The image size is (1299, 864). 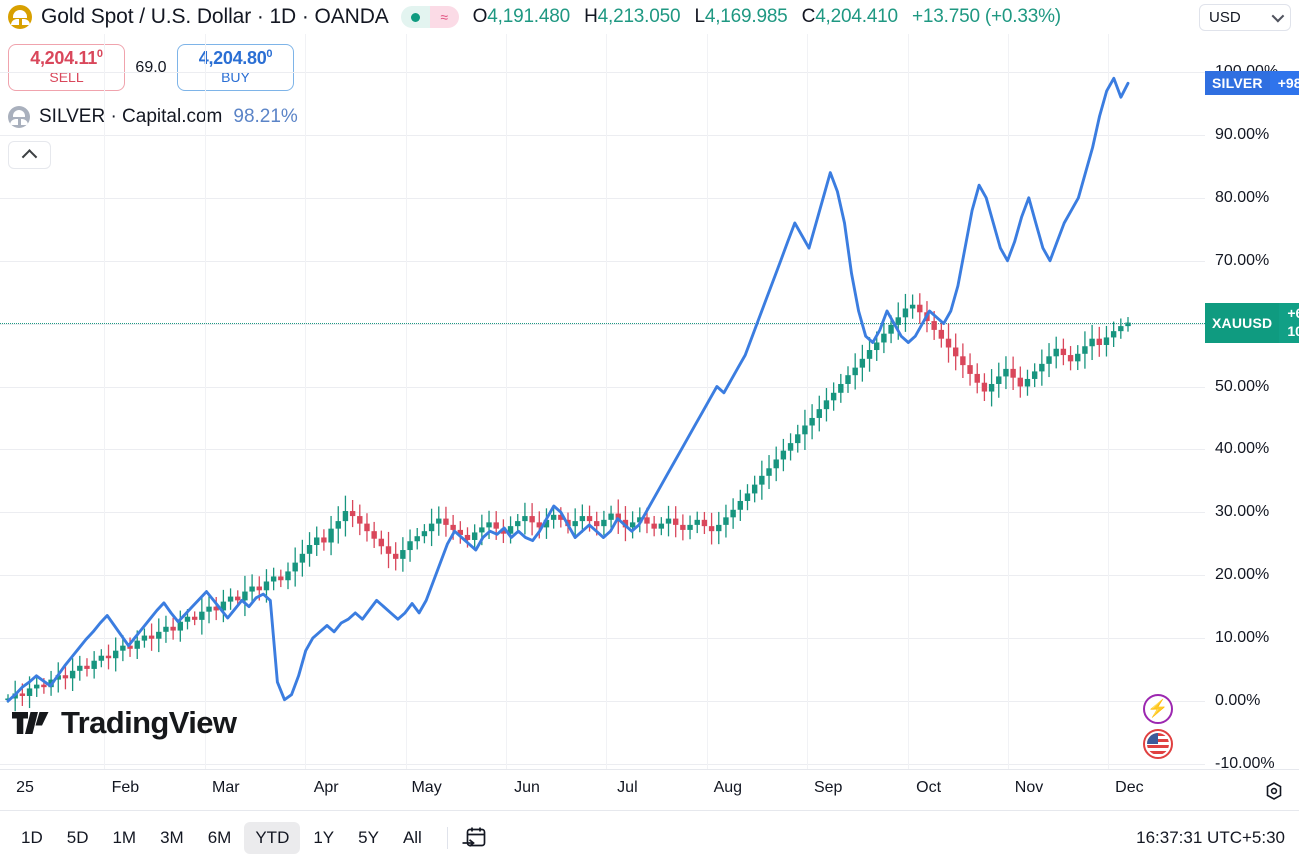 I want to click on bottom-toolbar: 1D 5D 1M 3M 6M YTD 1Y 5Y All 16:37:31 UTC+5:30, so click(x=649, y=837).